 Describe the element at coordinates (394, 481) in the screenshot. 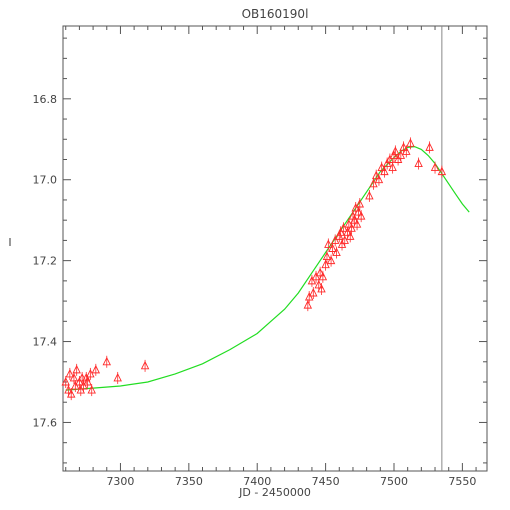

I see `x-tick-label: 7500` at that location.